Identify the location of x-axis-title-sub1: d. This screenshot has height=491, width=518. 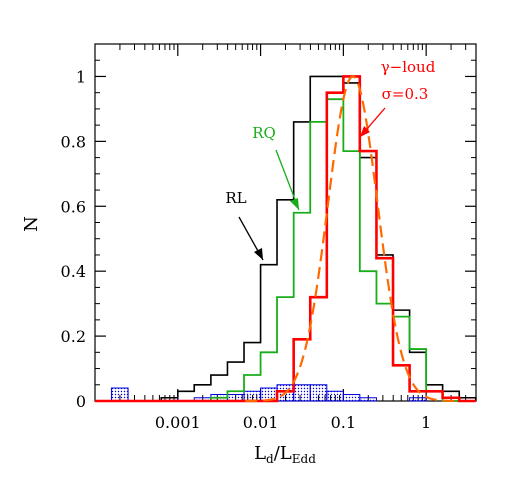
(270, 459).